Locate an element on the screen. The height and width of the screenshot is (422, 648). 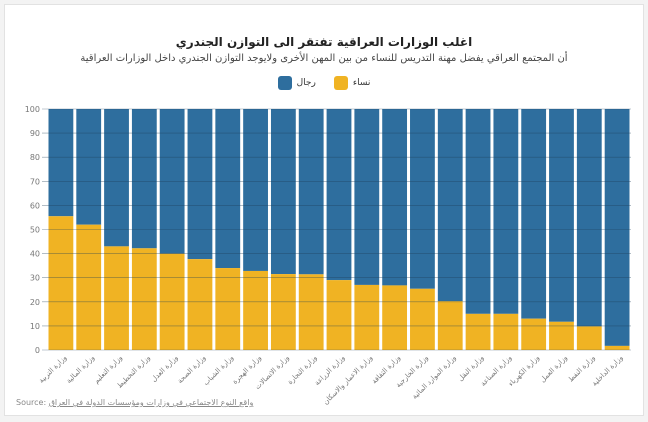
y-tick-label-50: 50 is located at coordinates (35, 230).